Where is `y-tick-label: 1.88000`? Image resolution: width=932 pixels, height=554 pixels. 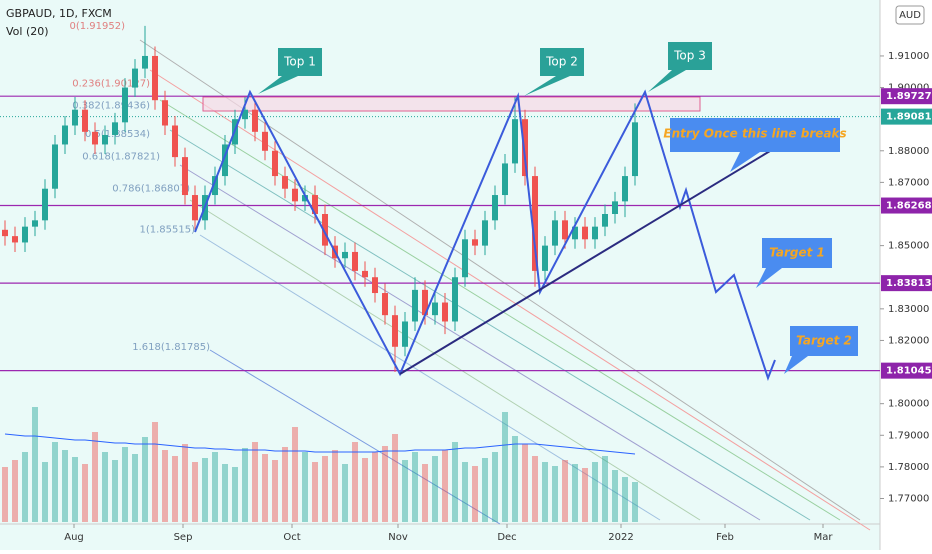 y-tick-label: 1.88000 is located at coordinates (908, 151).